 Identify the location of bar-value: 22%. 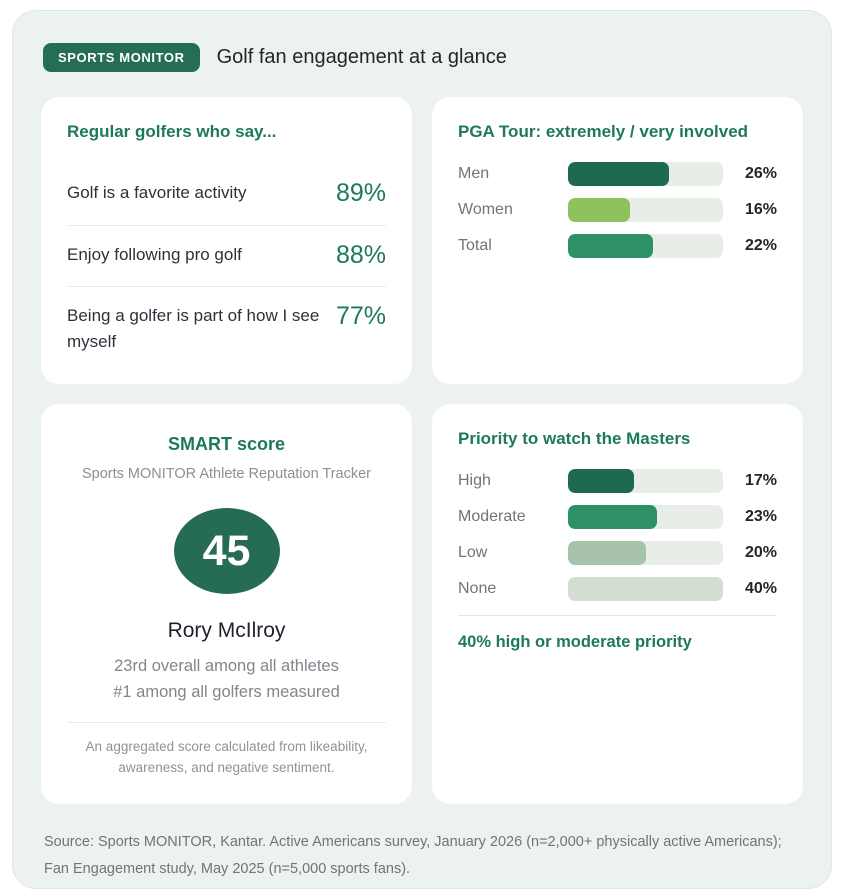
(760, 245).